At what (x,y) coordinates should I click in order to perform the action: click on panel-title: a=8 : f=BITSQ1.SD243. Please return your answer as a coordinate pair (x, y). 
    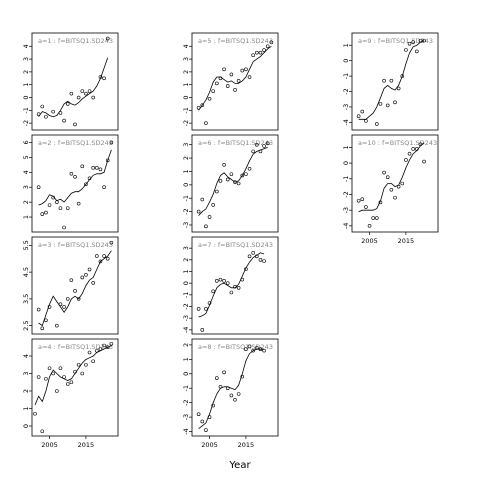
    Looking at the image, I should click on (235, 347).